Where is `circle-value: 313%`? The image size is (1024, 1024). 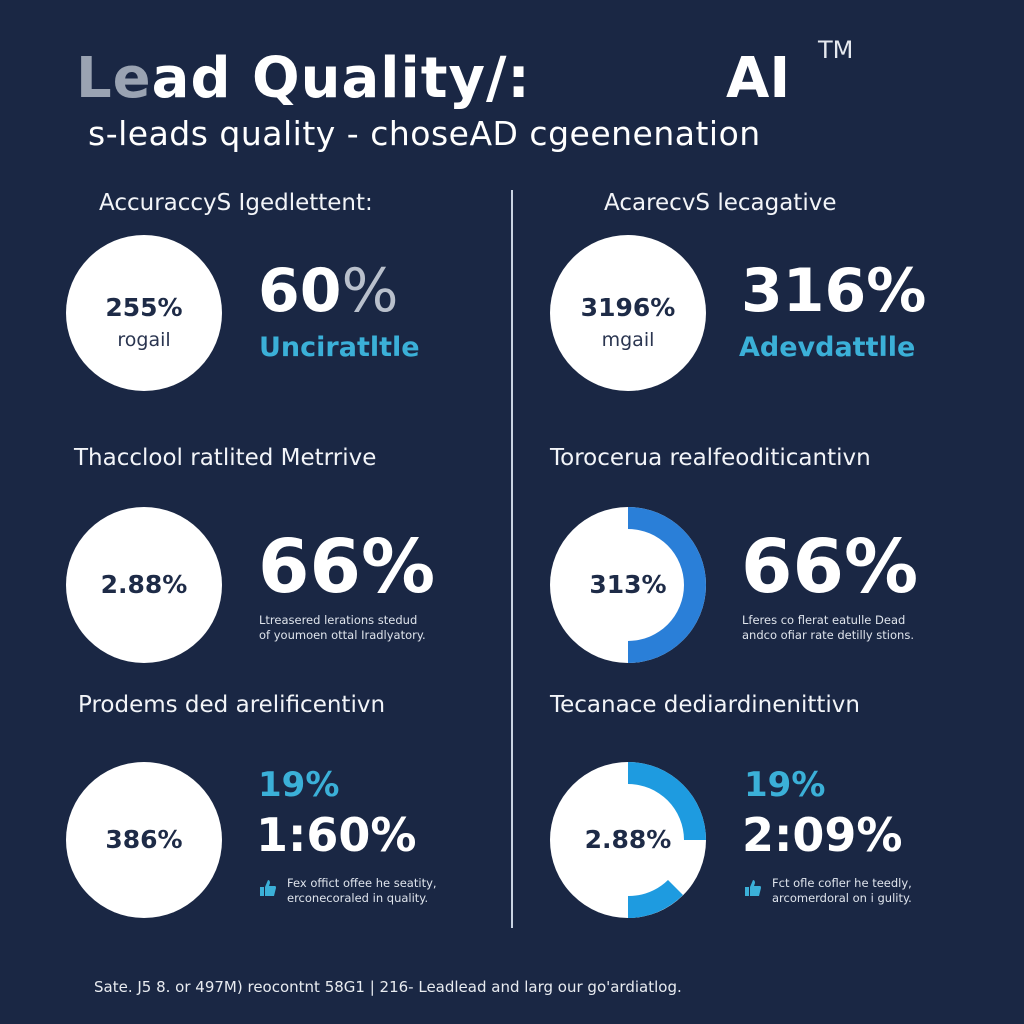
circle-value: 313% is located at coordinates (628, 584).